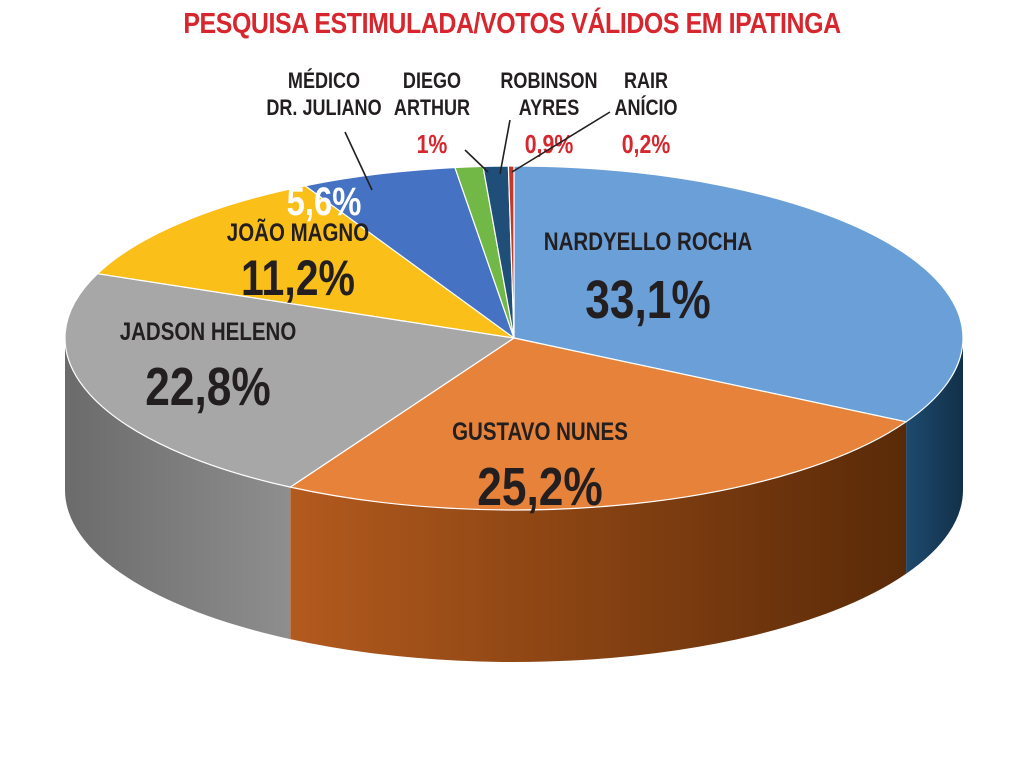 This screenshot has height=768, width=1024. I want to click on pie-slice-gustavo-nunes, so click(598, 424).